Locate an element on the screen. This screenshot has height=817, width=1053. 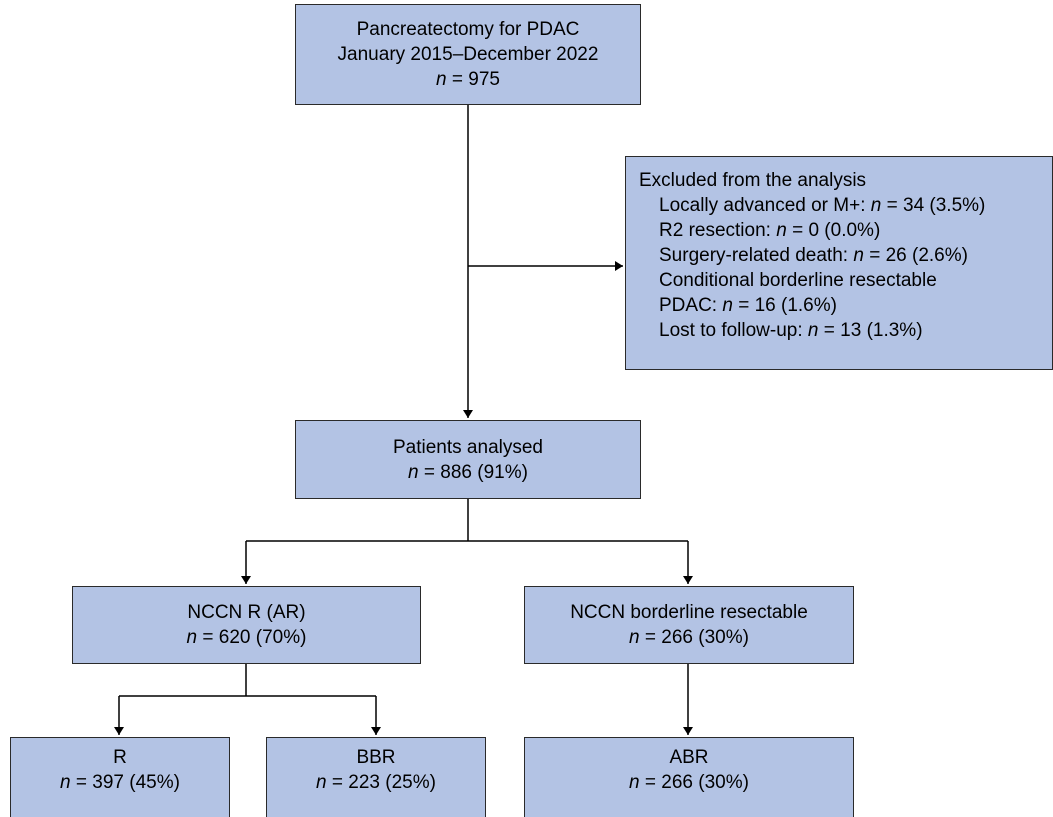
box-bbr: BBR n = 223 (25%) is located at coordinates (376, 777).